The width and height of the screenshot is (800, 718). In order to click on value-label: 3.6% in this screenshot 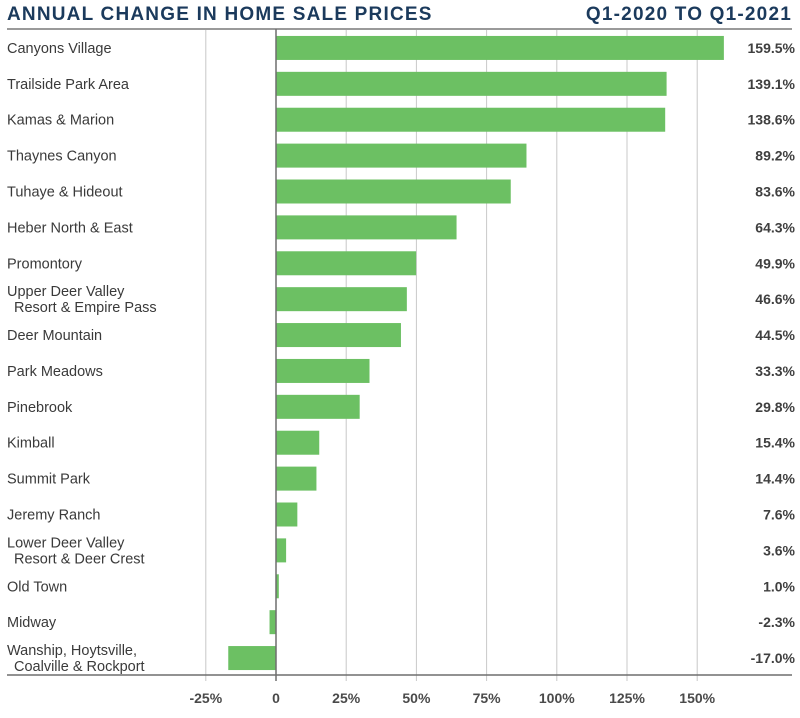, I will do `click(779, 550)`.